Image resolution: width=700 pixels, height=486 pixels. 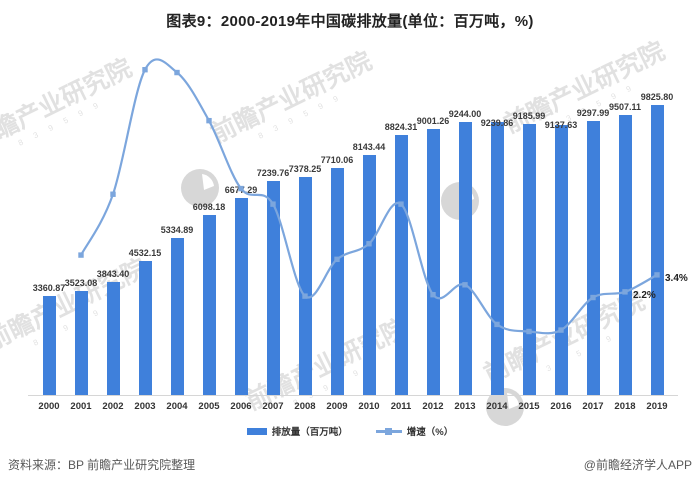 What do you see at coordinates (305, 169) in the screenshot?
I see `bar-value-label: 7378.25` at bounding box center [305, 169].